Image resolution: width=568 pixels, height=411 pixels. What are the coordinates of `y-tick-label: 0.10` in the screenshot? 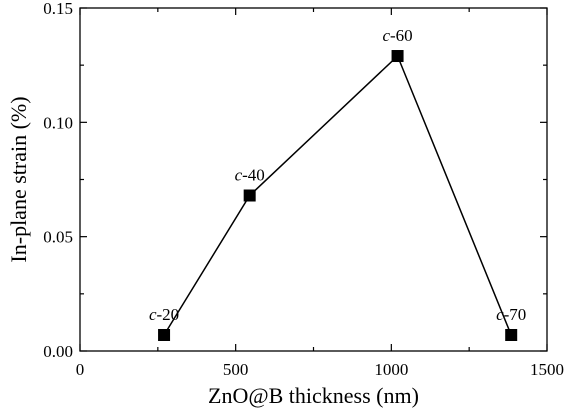 It's located at (58, 122).